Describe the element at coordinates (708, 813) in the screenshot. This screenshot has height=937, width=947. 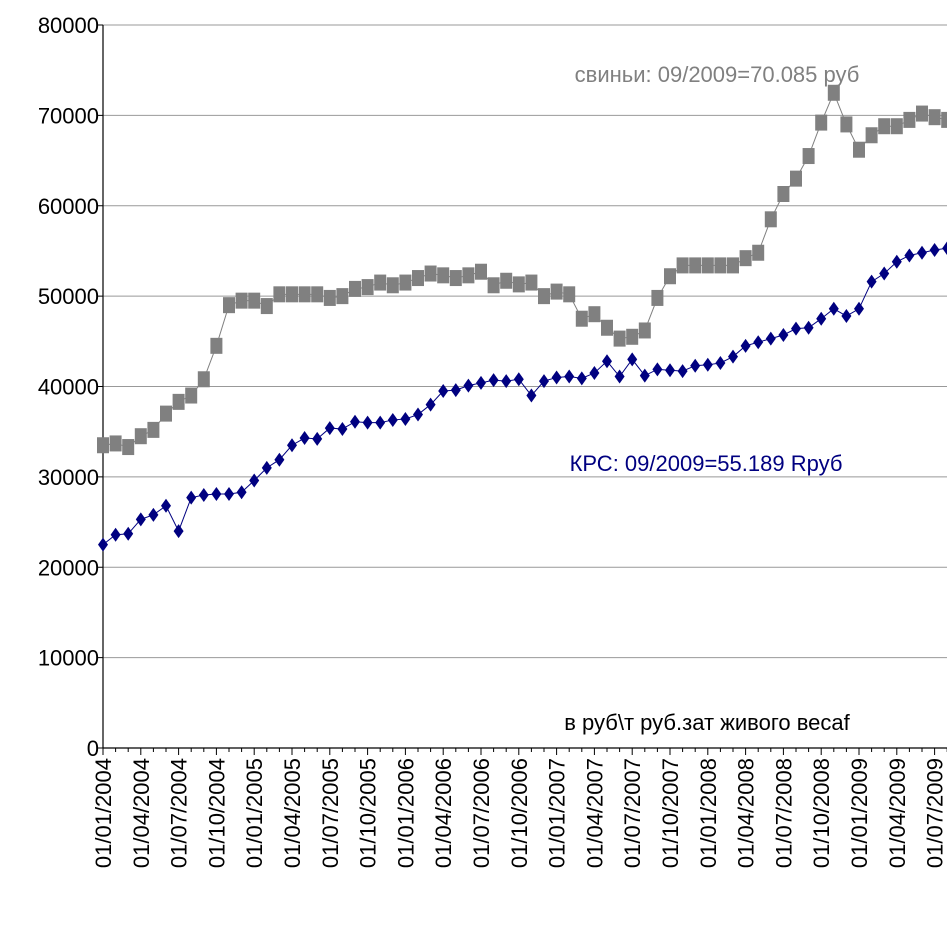
I see `x-tick-label: 01/01/2008` at that location.